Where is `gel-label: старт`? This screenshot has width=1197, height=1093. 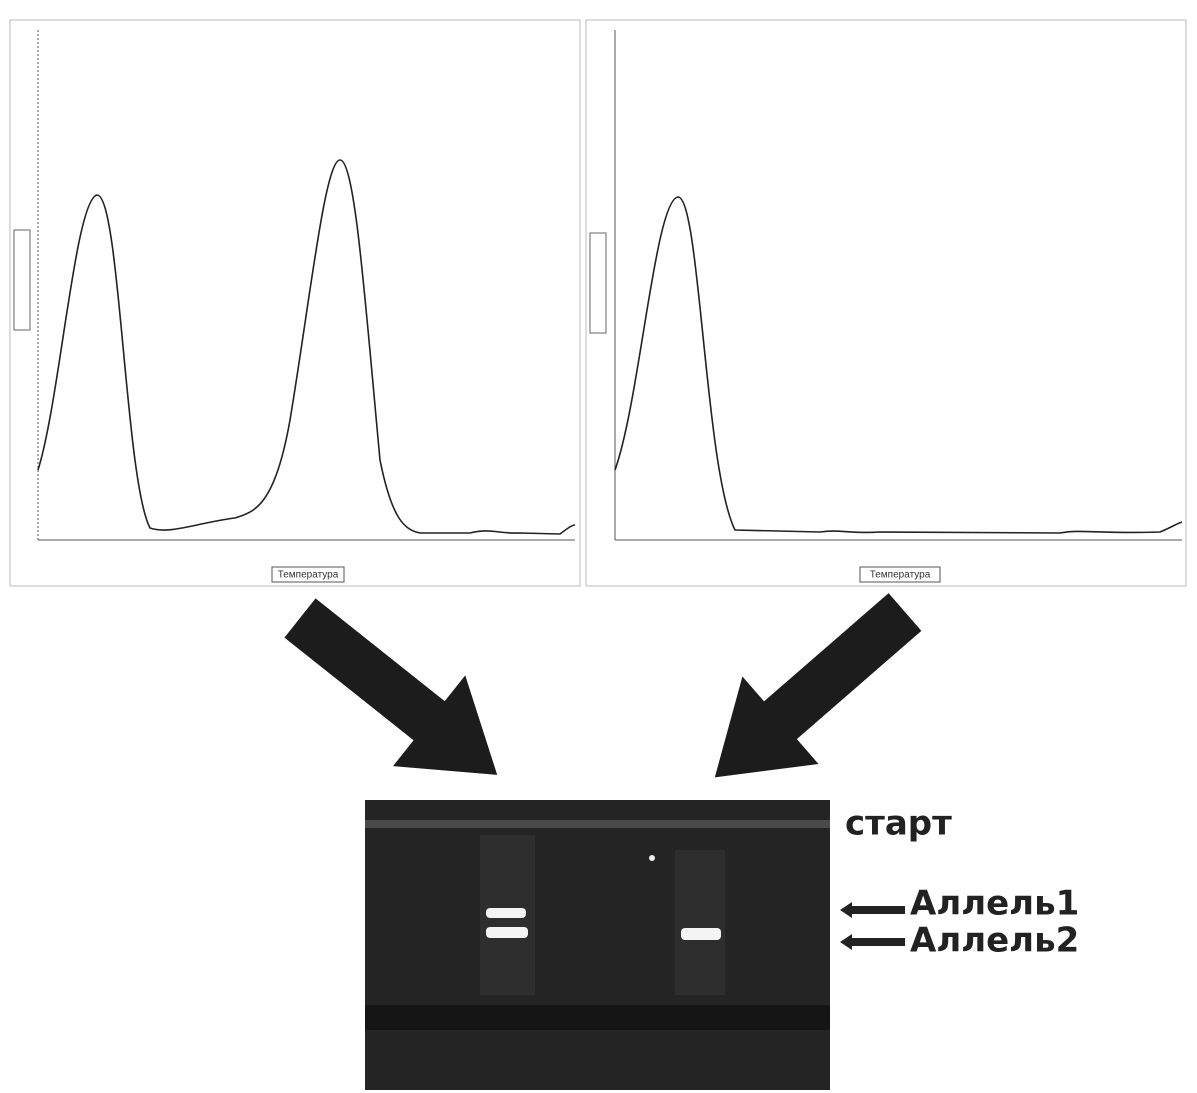
gel-label: старт is located at coordinates (898, 824).